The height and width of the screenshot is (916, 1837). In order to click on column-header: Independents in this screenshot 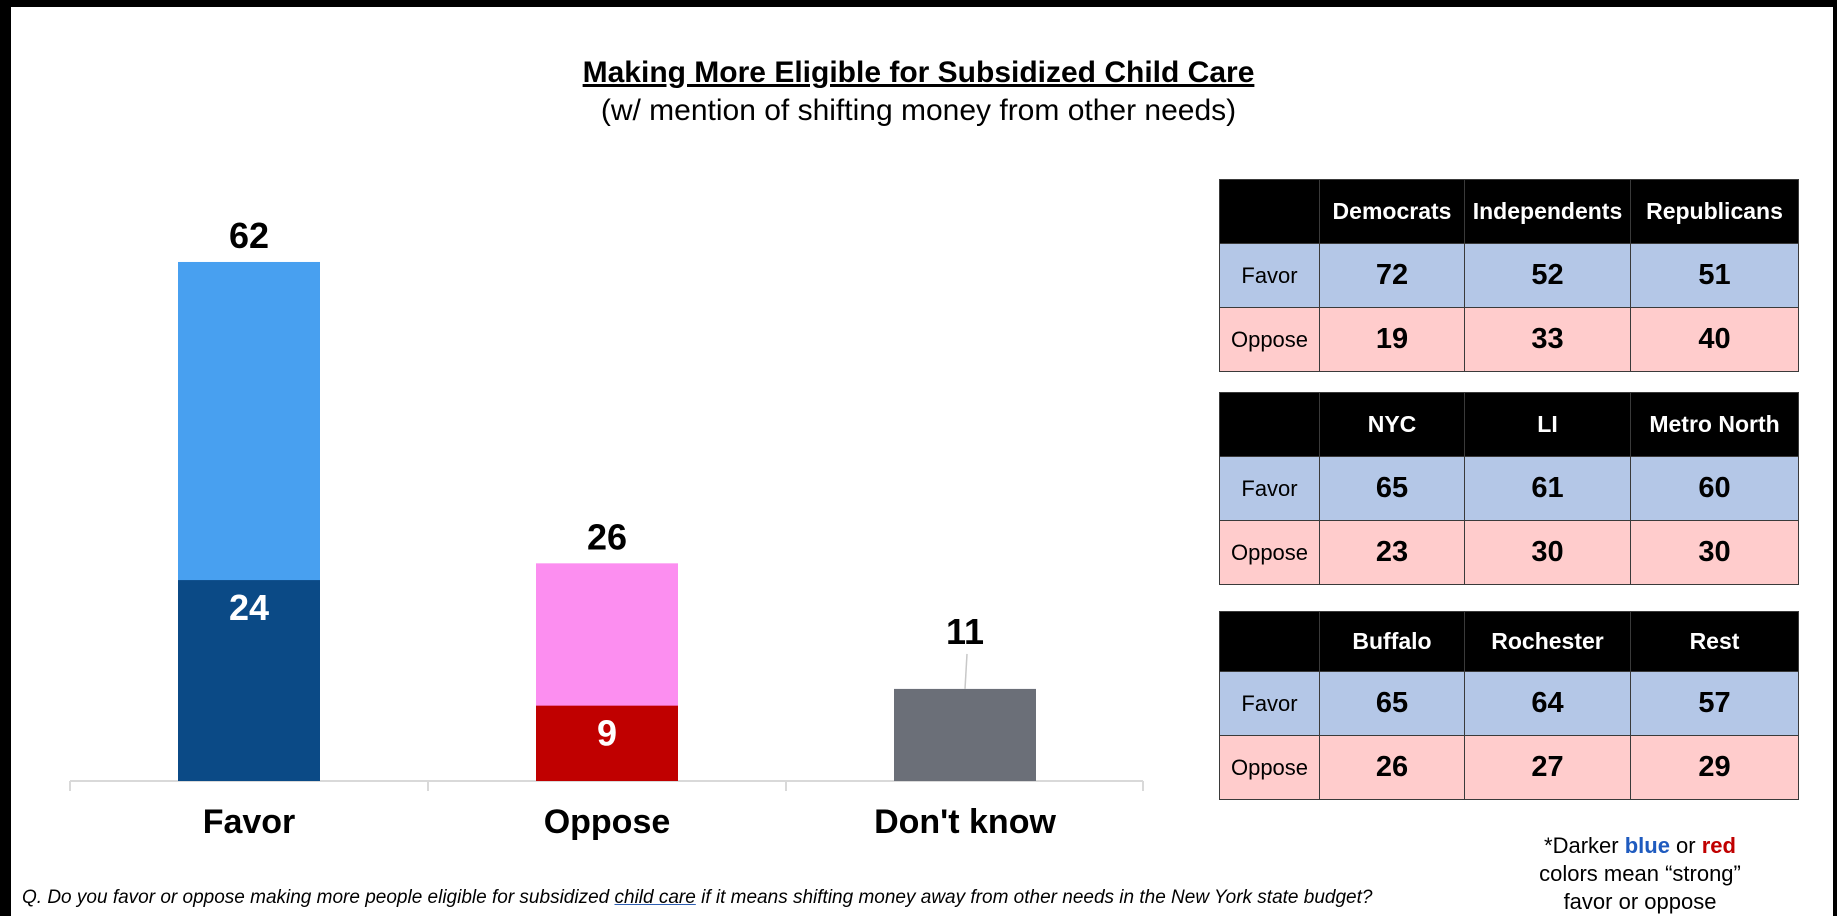, I will do `click(1547, 211)`.